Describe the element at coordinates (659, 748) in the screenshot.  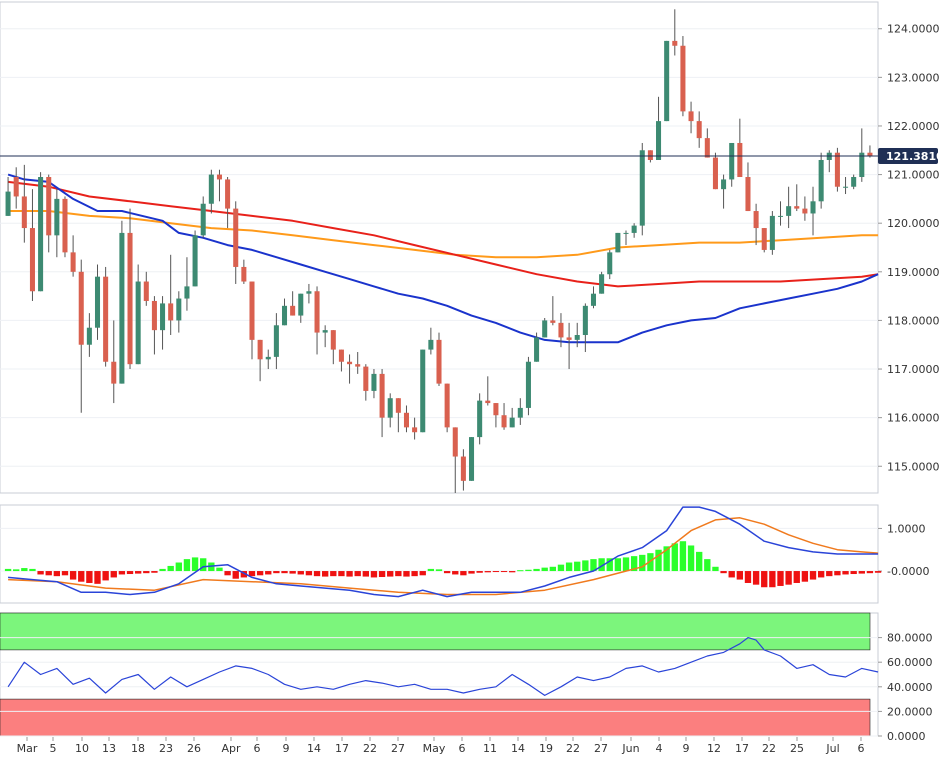
I see `time-tick-label: 4` at that location.